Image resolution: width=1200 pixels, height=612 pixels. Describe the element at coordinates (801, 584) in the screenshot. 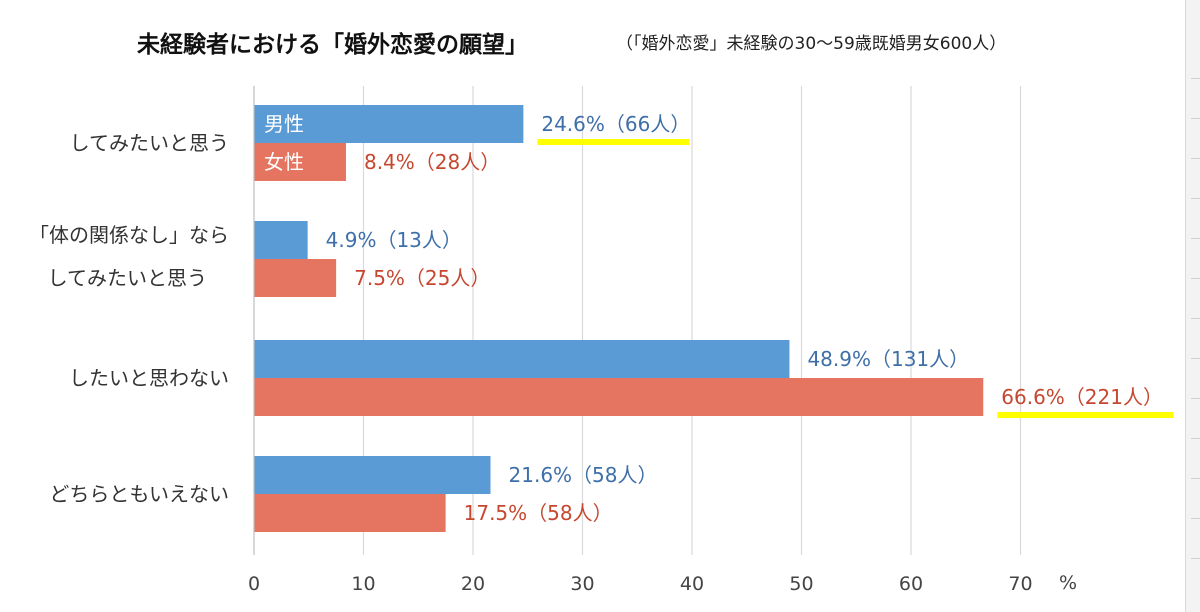

I see `x-tick-label: 50` at that location.